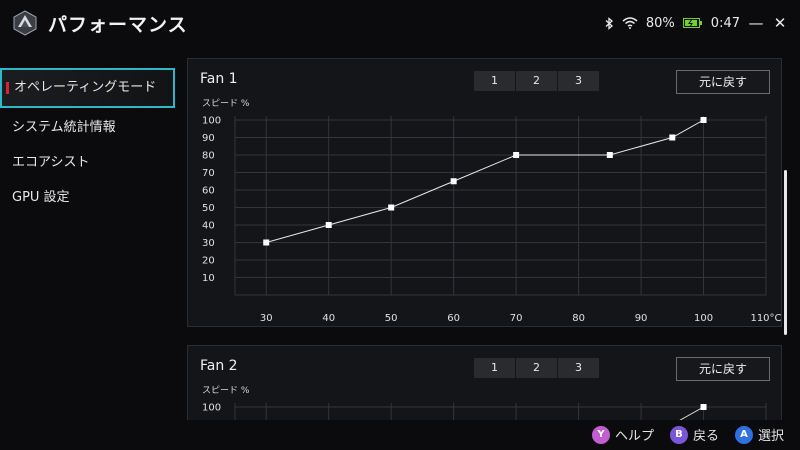 The width and height of the screenshot is (800, 450). What do you see at coordinates (208, 243) in the screenshot?
I see `y-tick-label: 30` at bounding box center [208, 243].